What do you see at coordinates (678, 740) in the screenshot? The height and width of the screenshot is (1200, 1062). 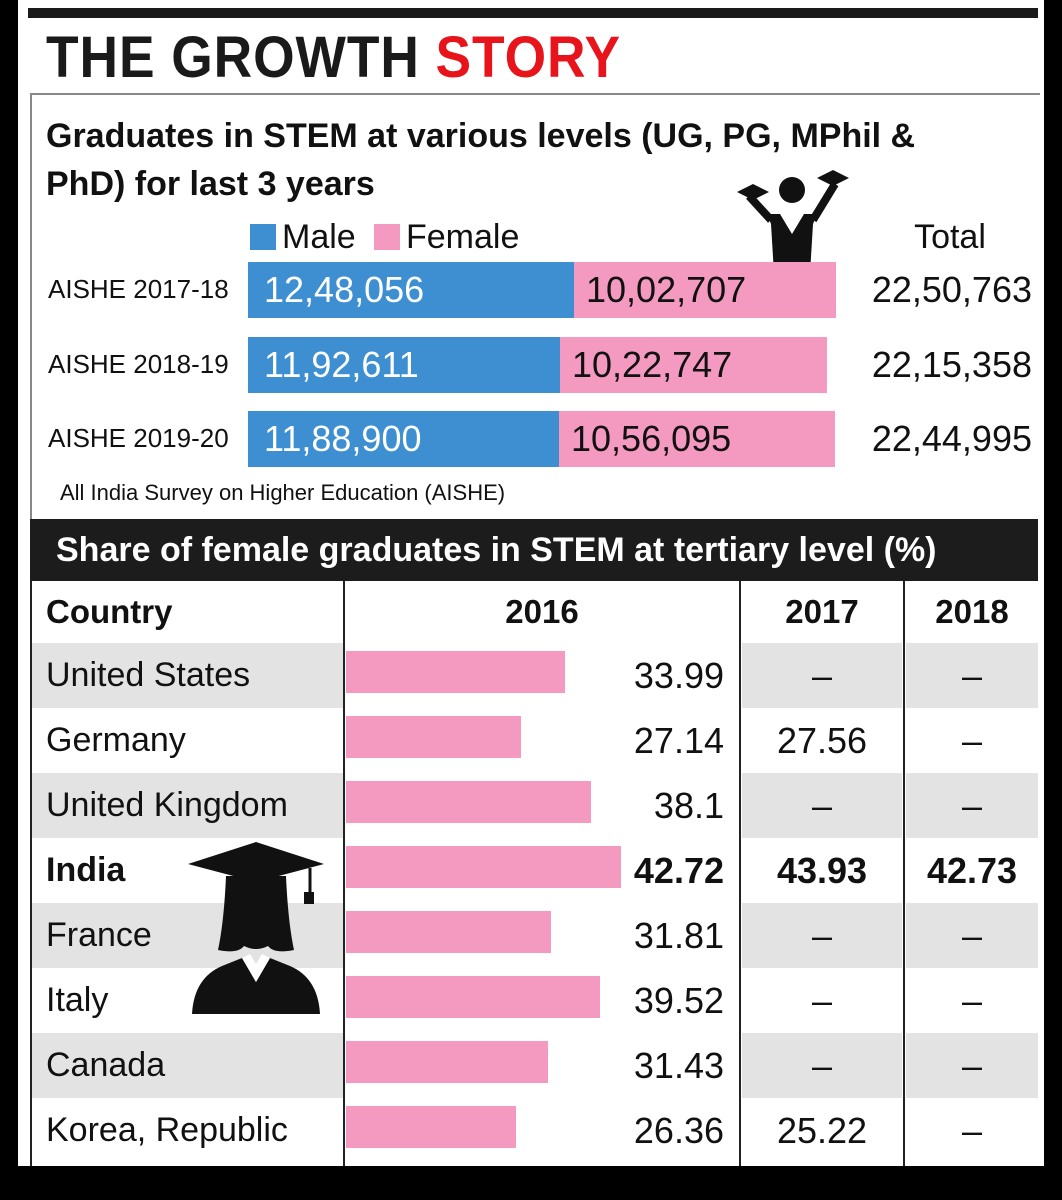 I see `value-2016: 27.14` at bounding box center [678, 740].